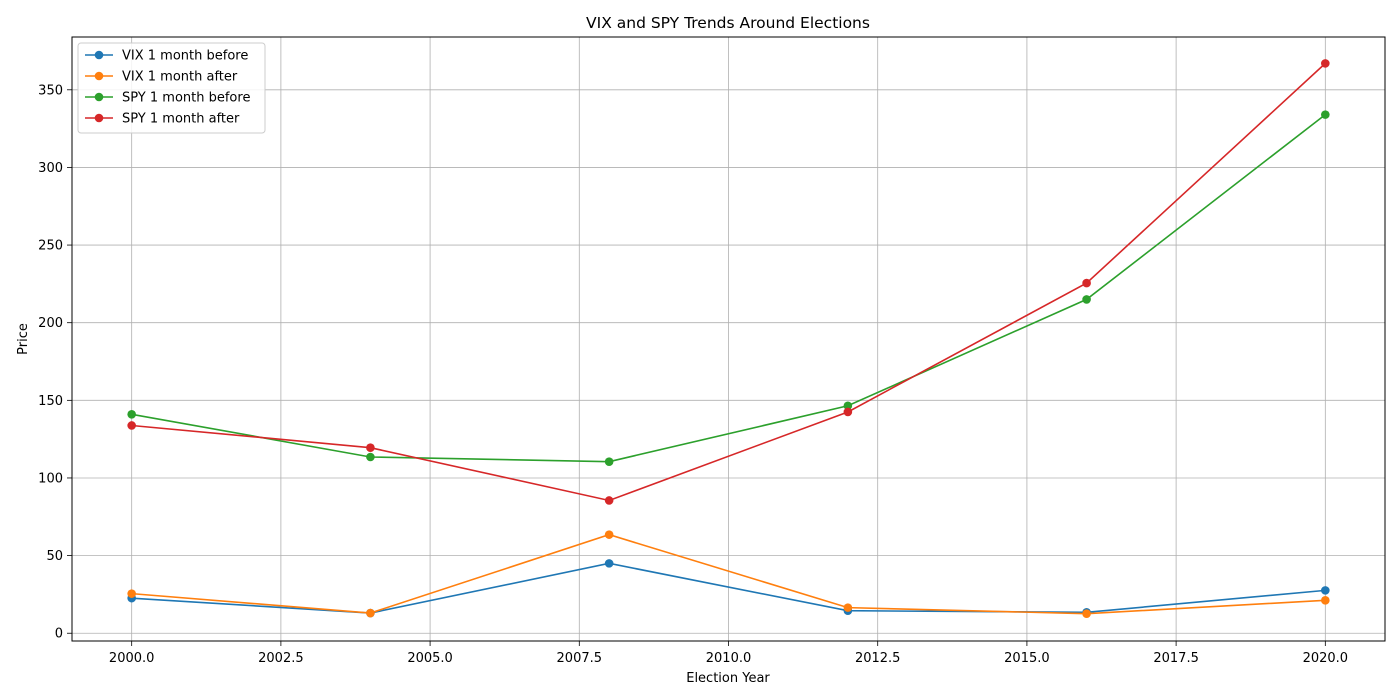  I want to click on y-tick-label: 0, so click(59, 634).